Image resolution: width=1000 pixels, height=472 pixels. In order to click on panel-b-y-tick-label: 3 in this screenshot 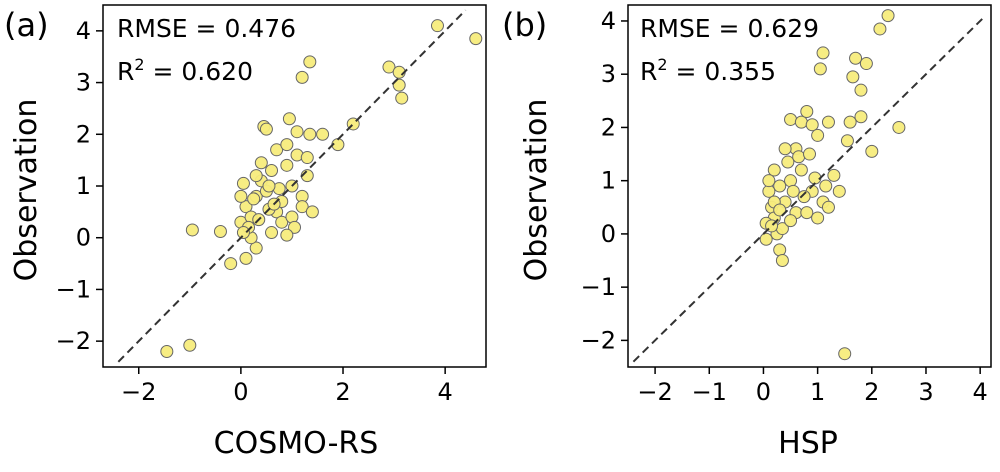, I will do `click(608, 74)`.